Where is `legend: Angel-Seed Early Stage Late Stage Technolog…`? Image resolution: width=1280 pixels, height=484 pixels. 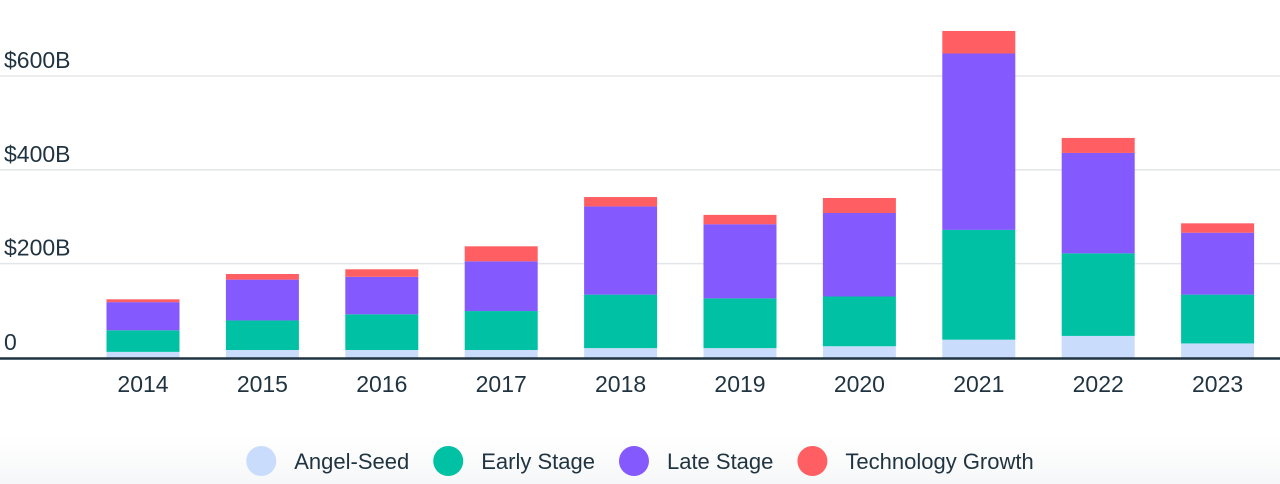
legend: Angel-Seed Early Stage Late Stage Technolog… is located at coordinates (640, 461).